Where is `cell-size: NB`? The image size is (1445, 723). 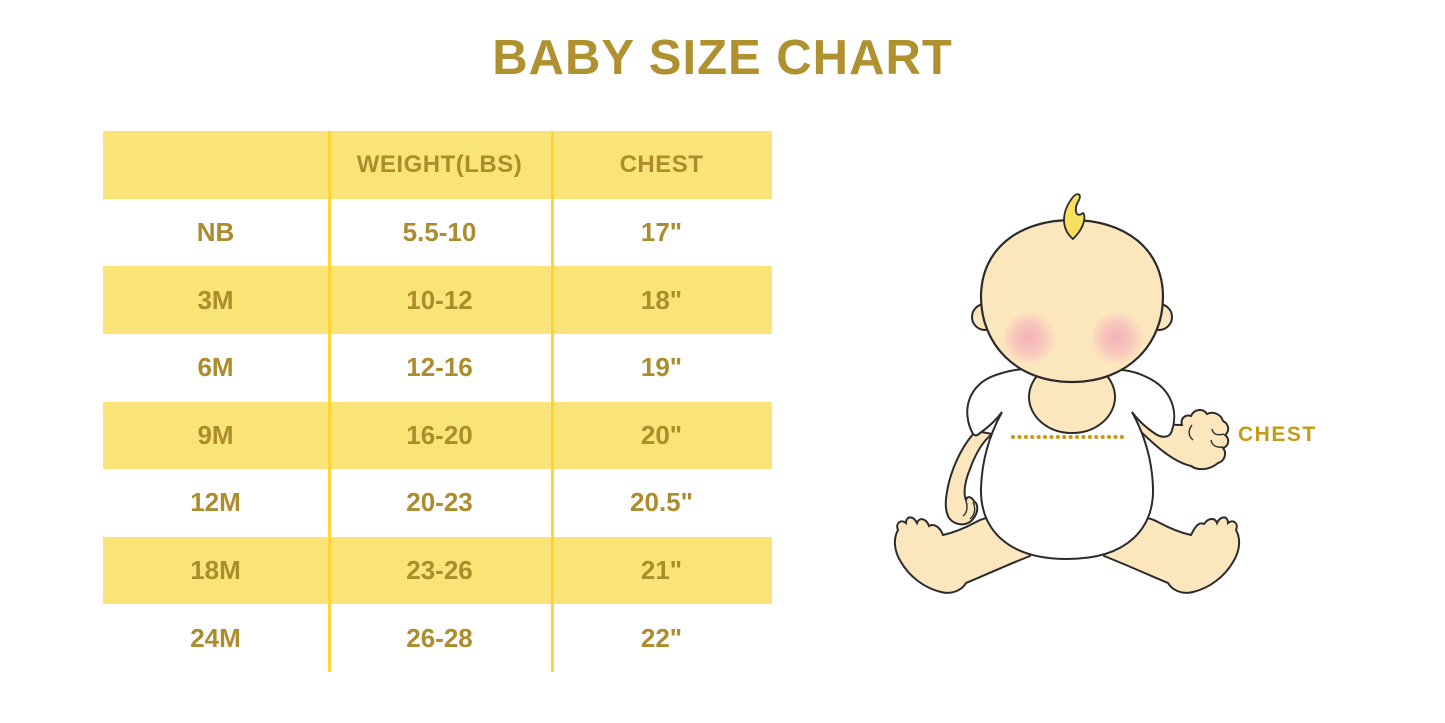
cell-size: NB is located at coordinates (215, 231).